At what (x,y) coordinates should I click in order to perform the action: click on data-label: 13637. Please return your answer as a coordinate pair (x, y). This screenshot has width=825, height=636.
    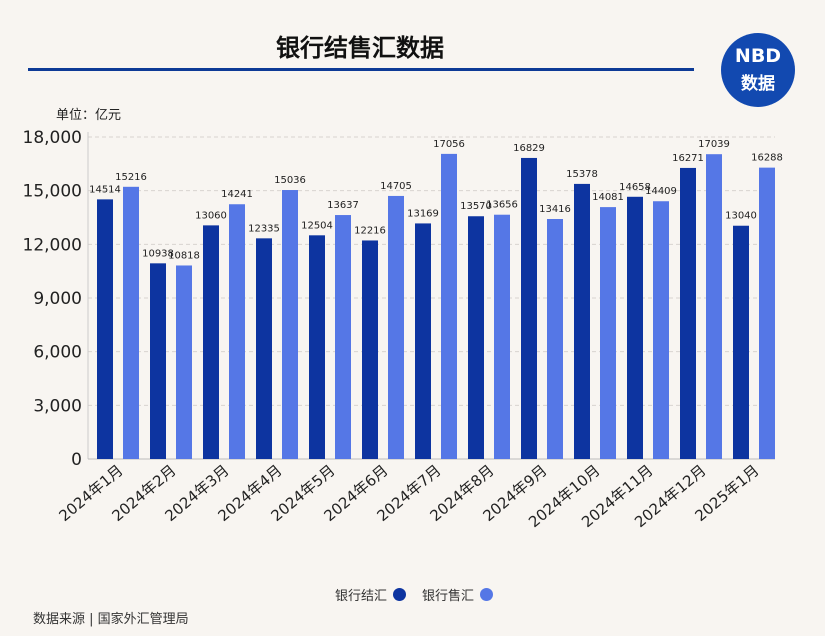
    Looking at the image, I should click on (343, 205).